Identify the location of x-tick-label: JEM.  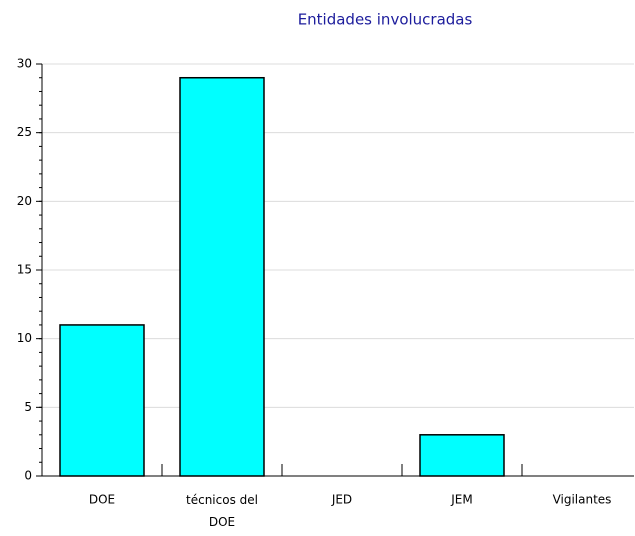
(461, 500).